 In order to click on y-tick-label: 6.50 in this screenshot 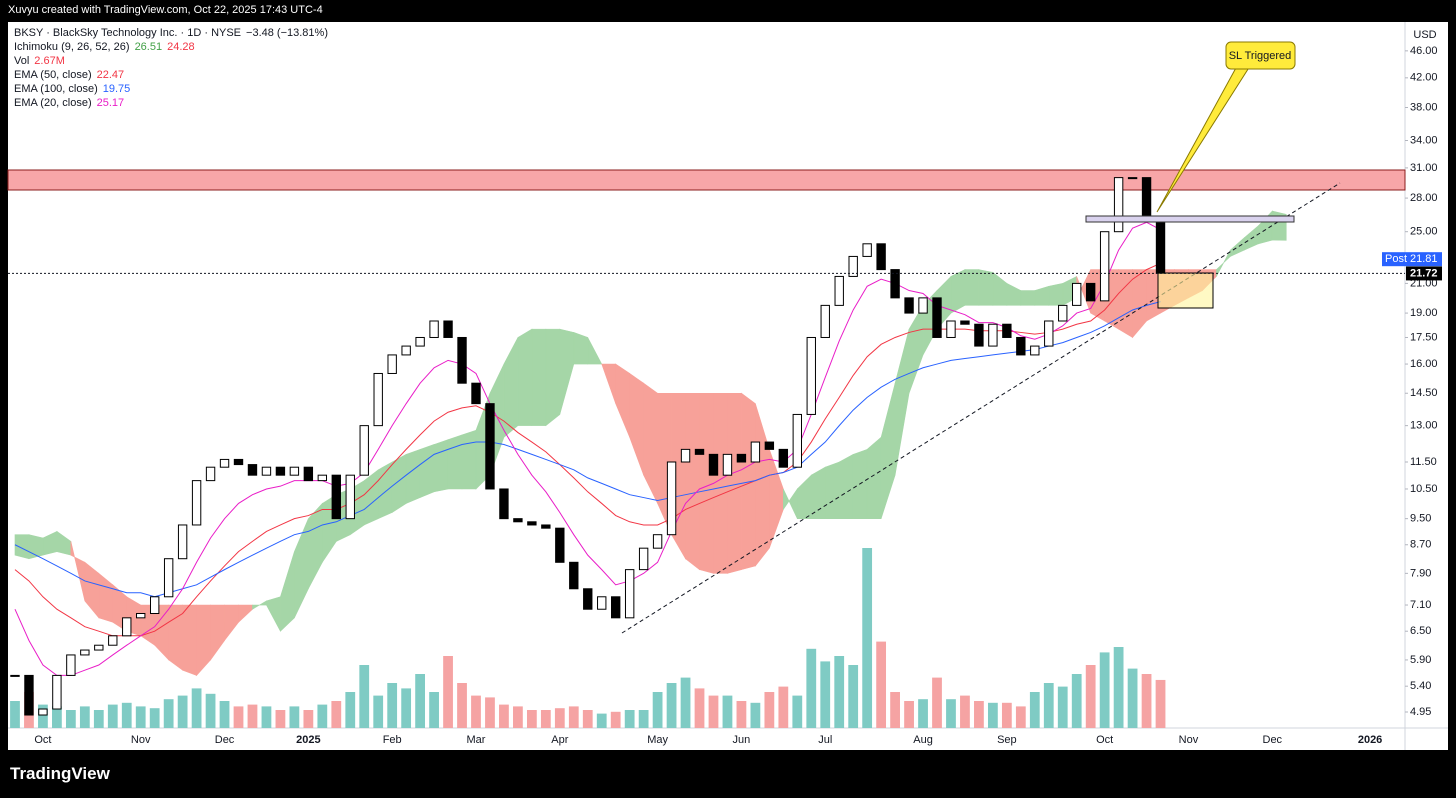, I will do `click(1420, 631)`.